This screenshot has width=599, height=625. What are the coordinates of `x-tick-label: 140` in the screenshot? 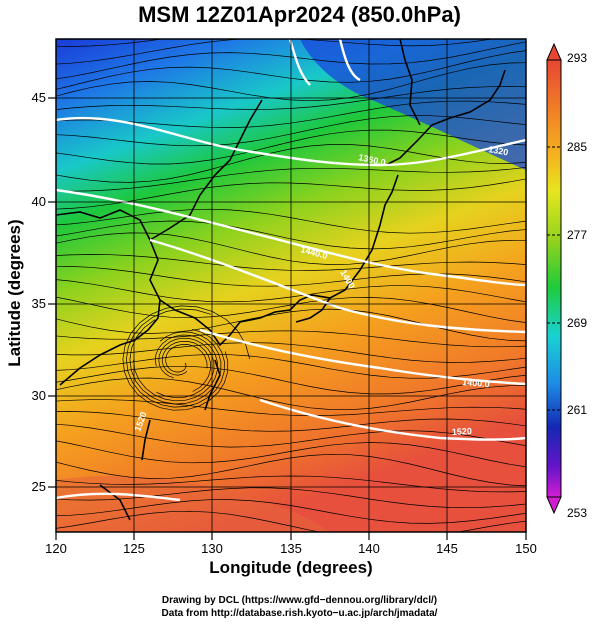 It's located at (369, 548).